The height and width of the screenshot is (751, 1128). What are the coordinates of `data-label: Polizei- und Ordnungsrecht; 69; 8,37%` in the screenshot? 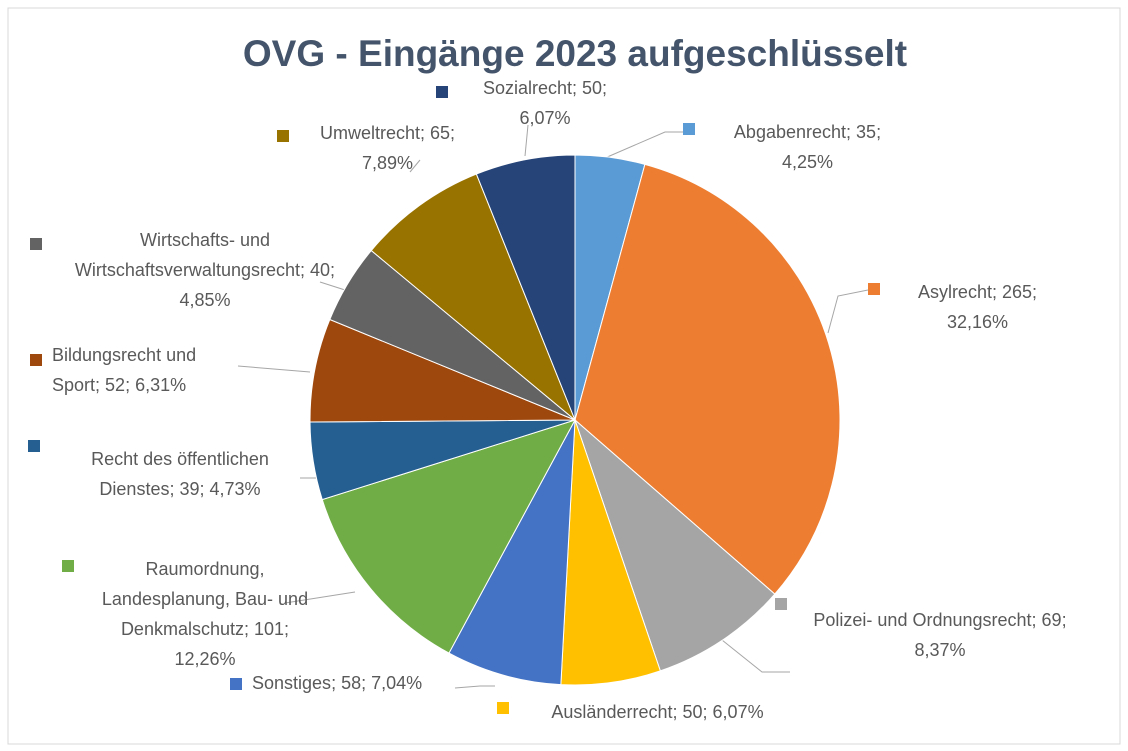 It's located at (940, 635).